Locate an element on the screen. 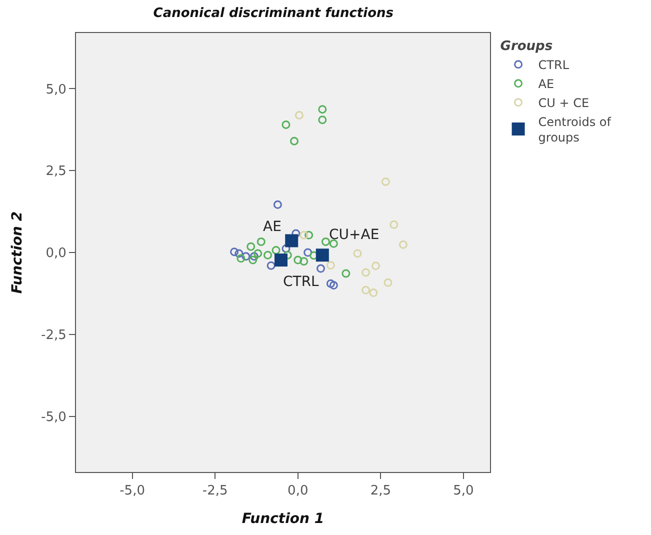  legend-title: Groups is located at coordinates (526, 46).